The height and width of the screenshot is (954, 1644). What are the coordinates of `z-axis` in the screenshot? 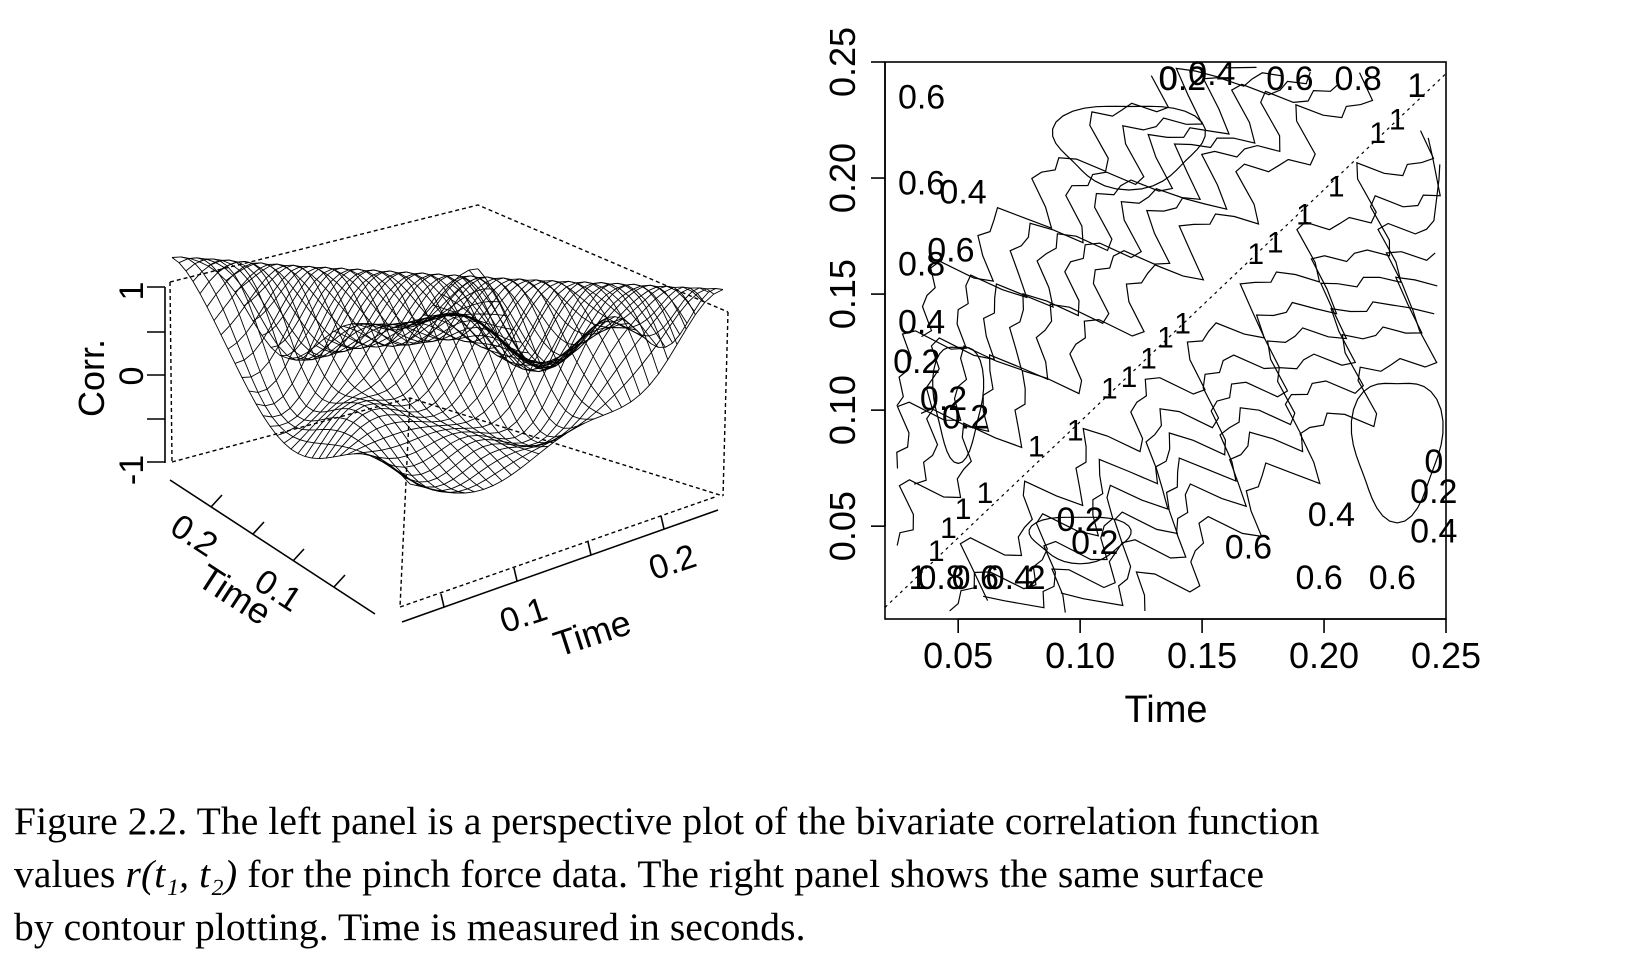 It's located at (156, 374).